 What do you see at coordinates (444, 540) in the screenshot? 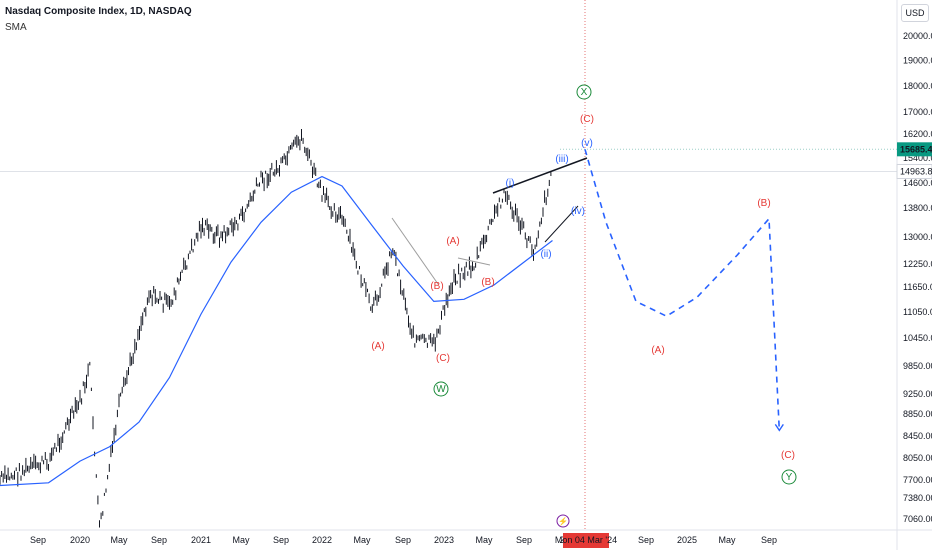
I see `x-tick-label: 2023` at bounding box center [444, 540].